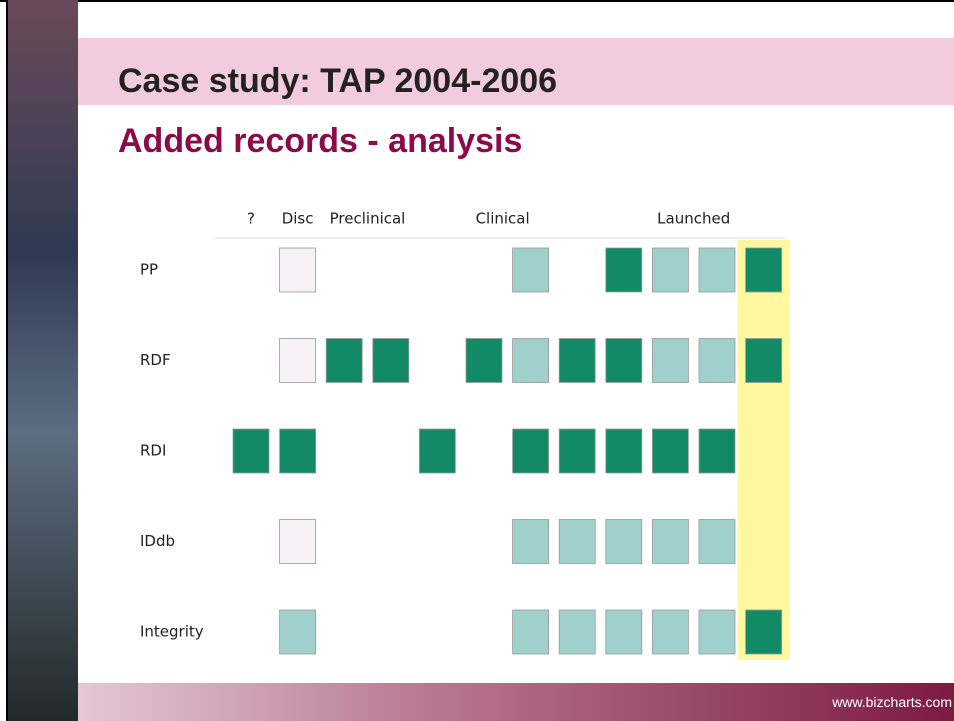 This screenshot has width=954, height=721. Describe the element at coordinates (368, 219) in the screenshot. I see `column-header: Preclinical` at that location.